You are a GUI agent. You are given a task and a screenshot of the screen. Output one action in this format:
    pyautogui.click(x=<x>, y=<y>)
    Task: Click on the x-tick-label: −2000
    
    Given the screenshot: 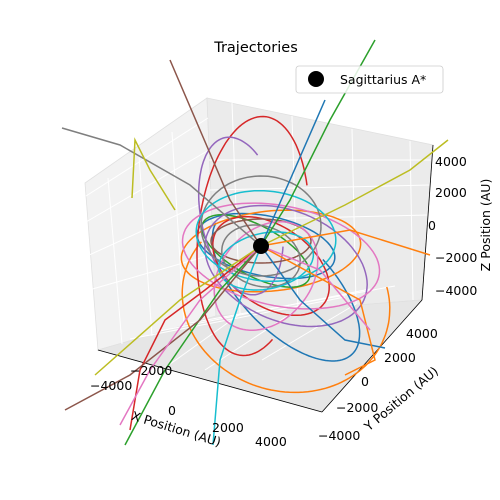 What is the action you would take?
    pyautogui.click(x=151, y=370)
    